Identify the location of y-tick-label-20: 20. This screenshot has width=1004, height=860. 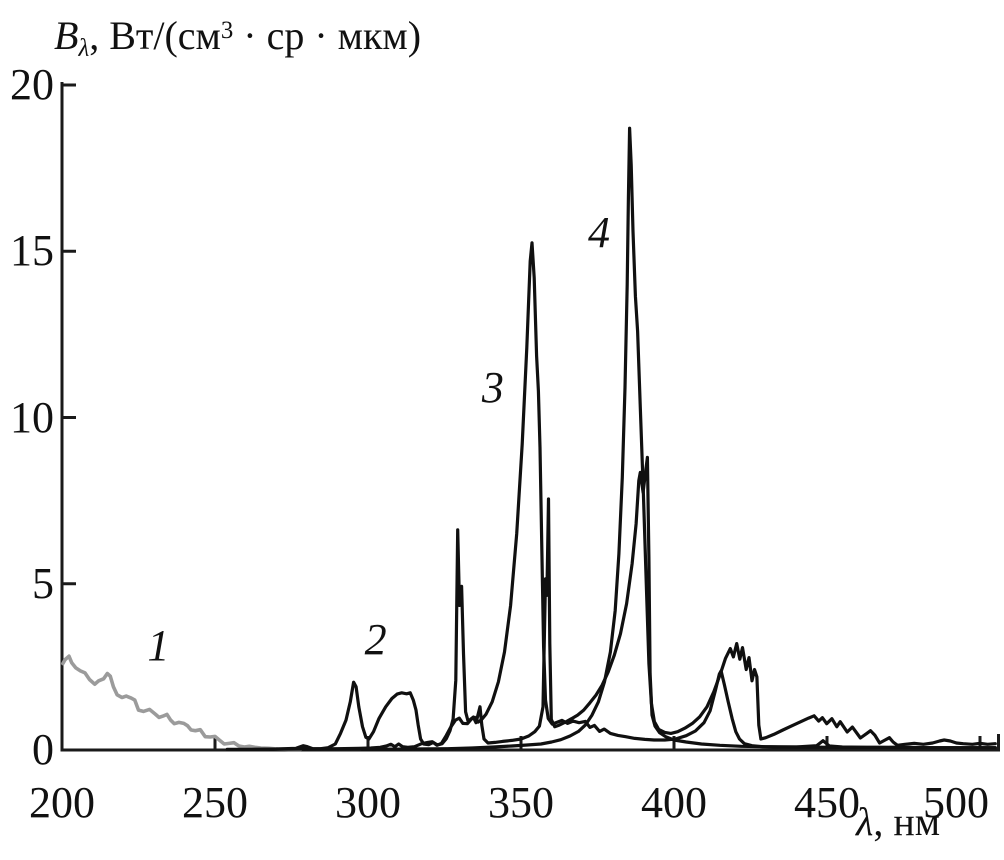
(32, 84).